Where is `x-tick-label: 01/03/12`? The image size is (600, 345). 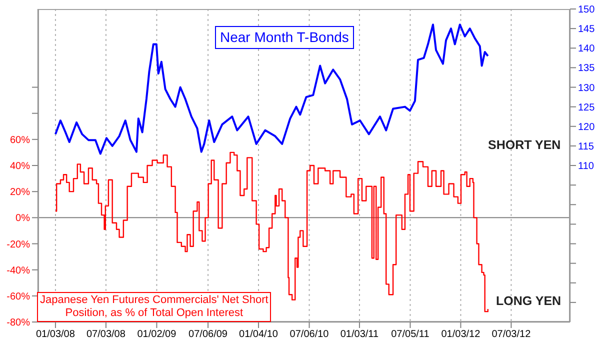
x-tick-label: 01/03/12 is located at coordinates (461, 334).